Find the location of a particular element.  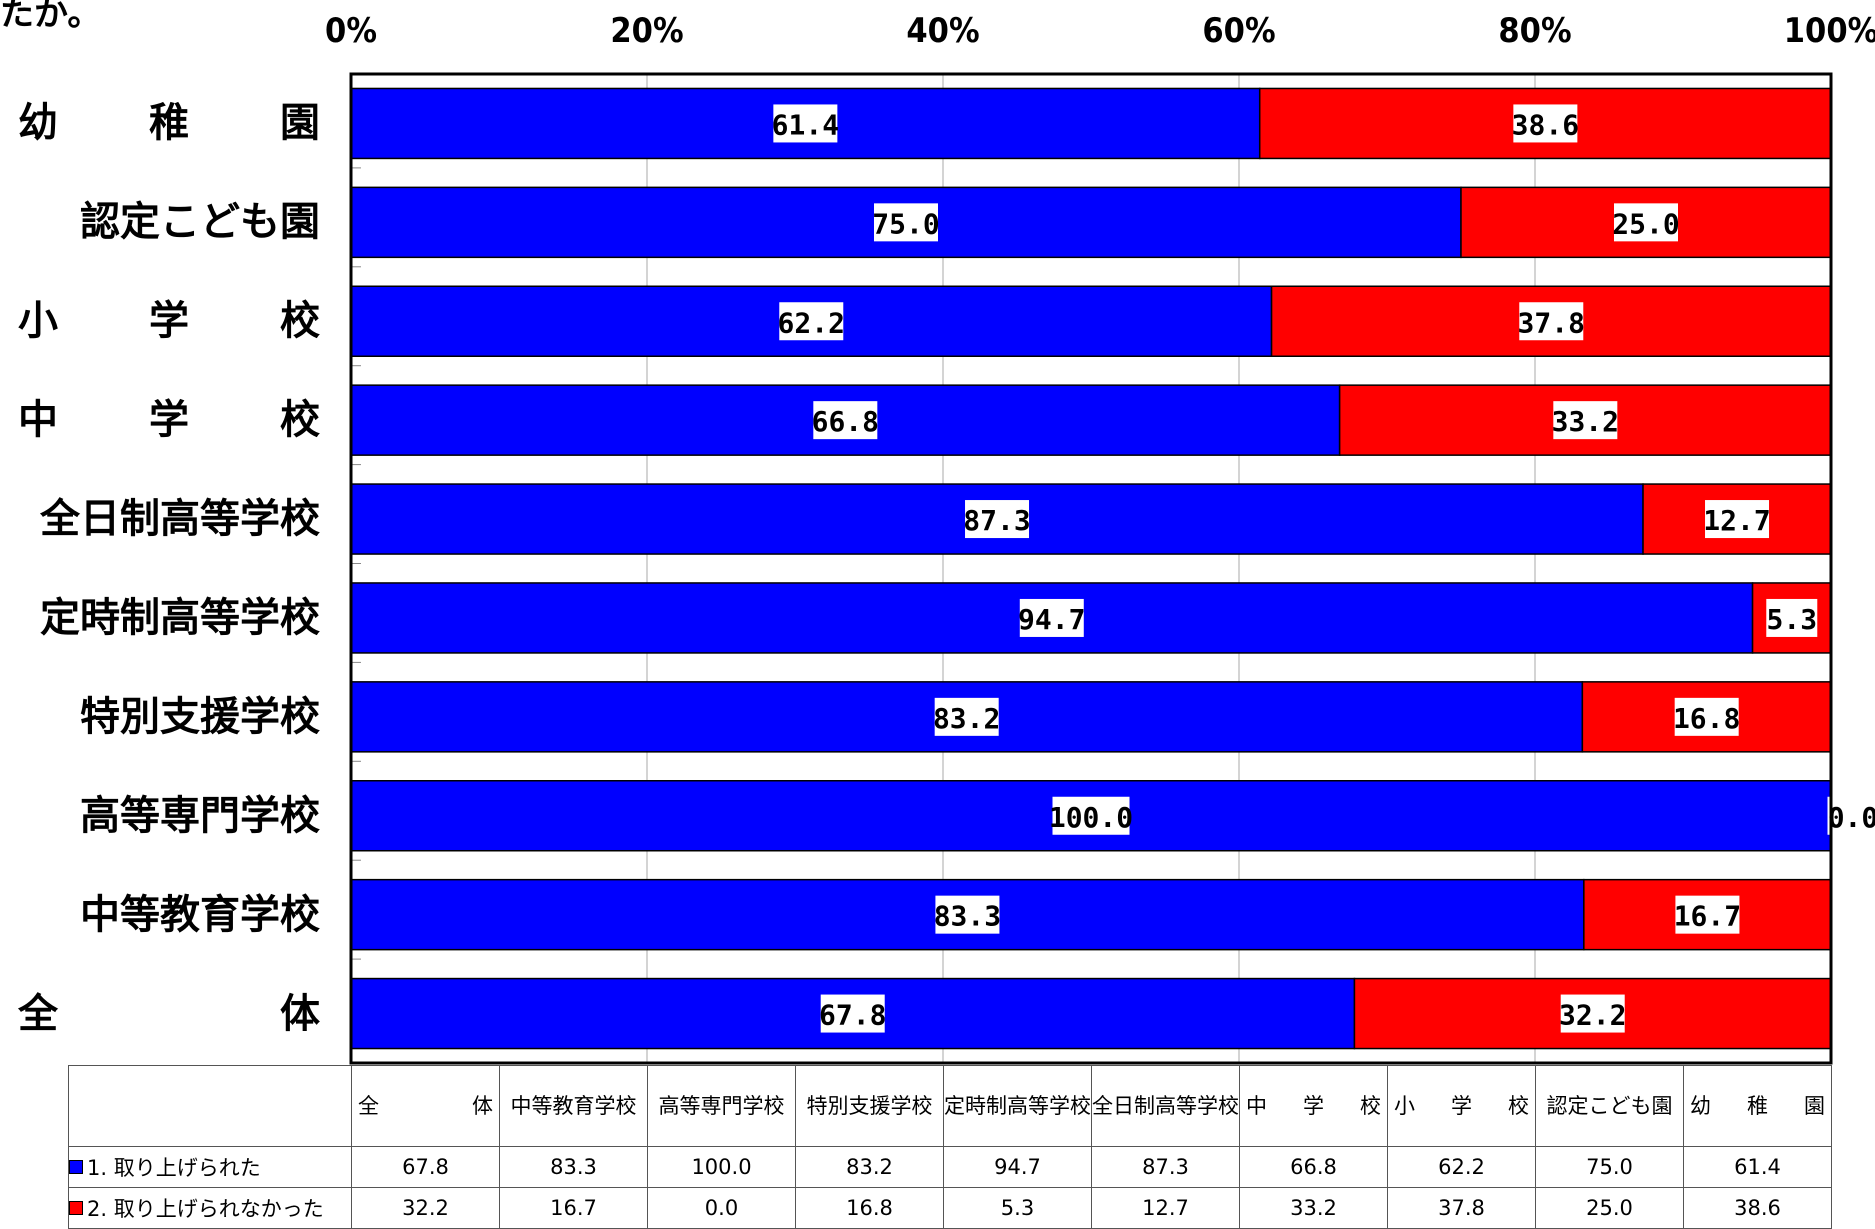

table-header-part: 稚 is located at coordinates (1757, 1106).